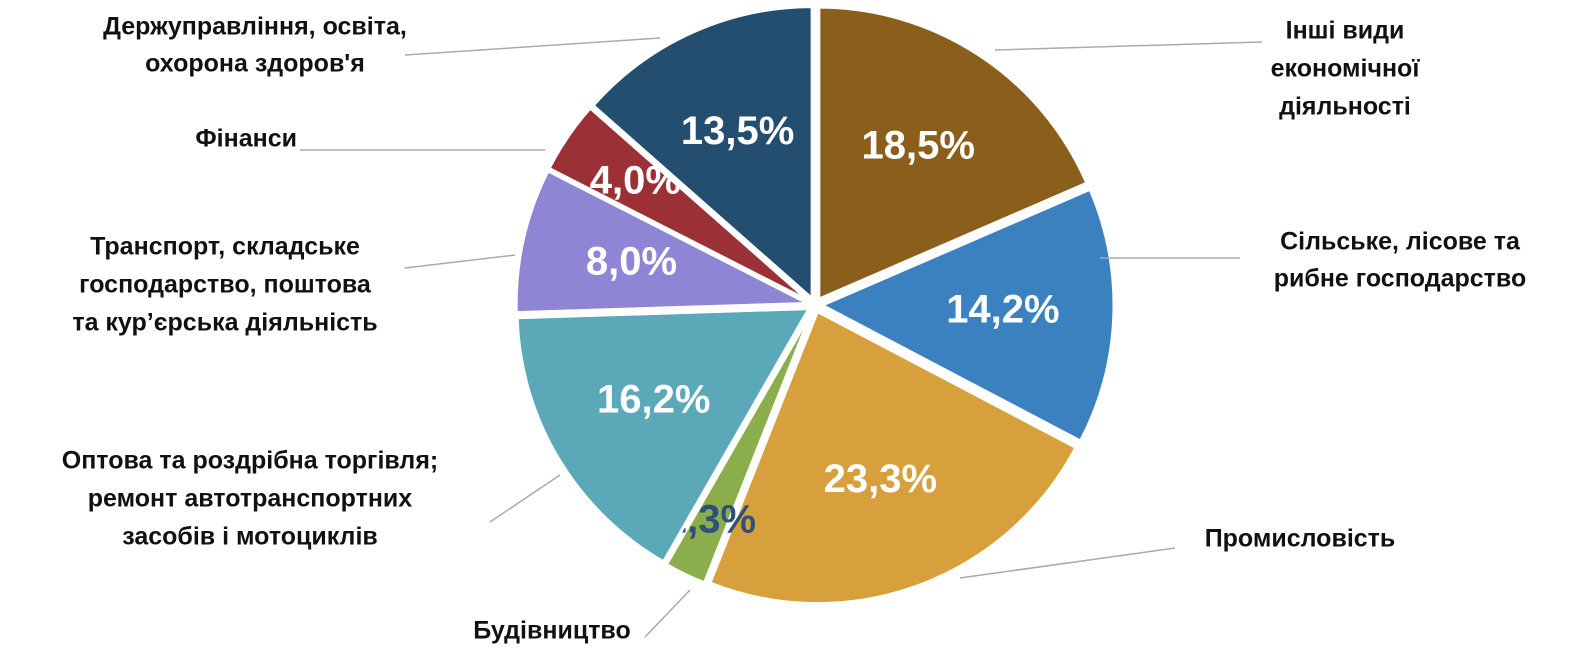 The width and height of the screenshot is (1590, 655). I want to click on category-label: ремонт автотранспортних, so click(250, 499).